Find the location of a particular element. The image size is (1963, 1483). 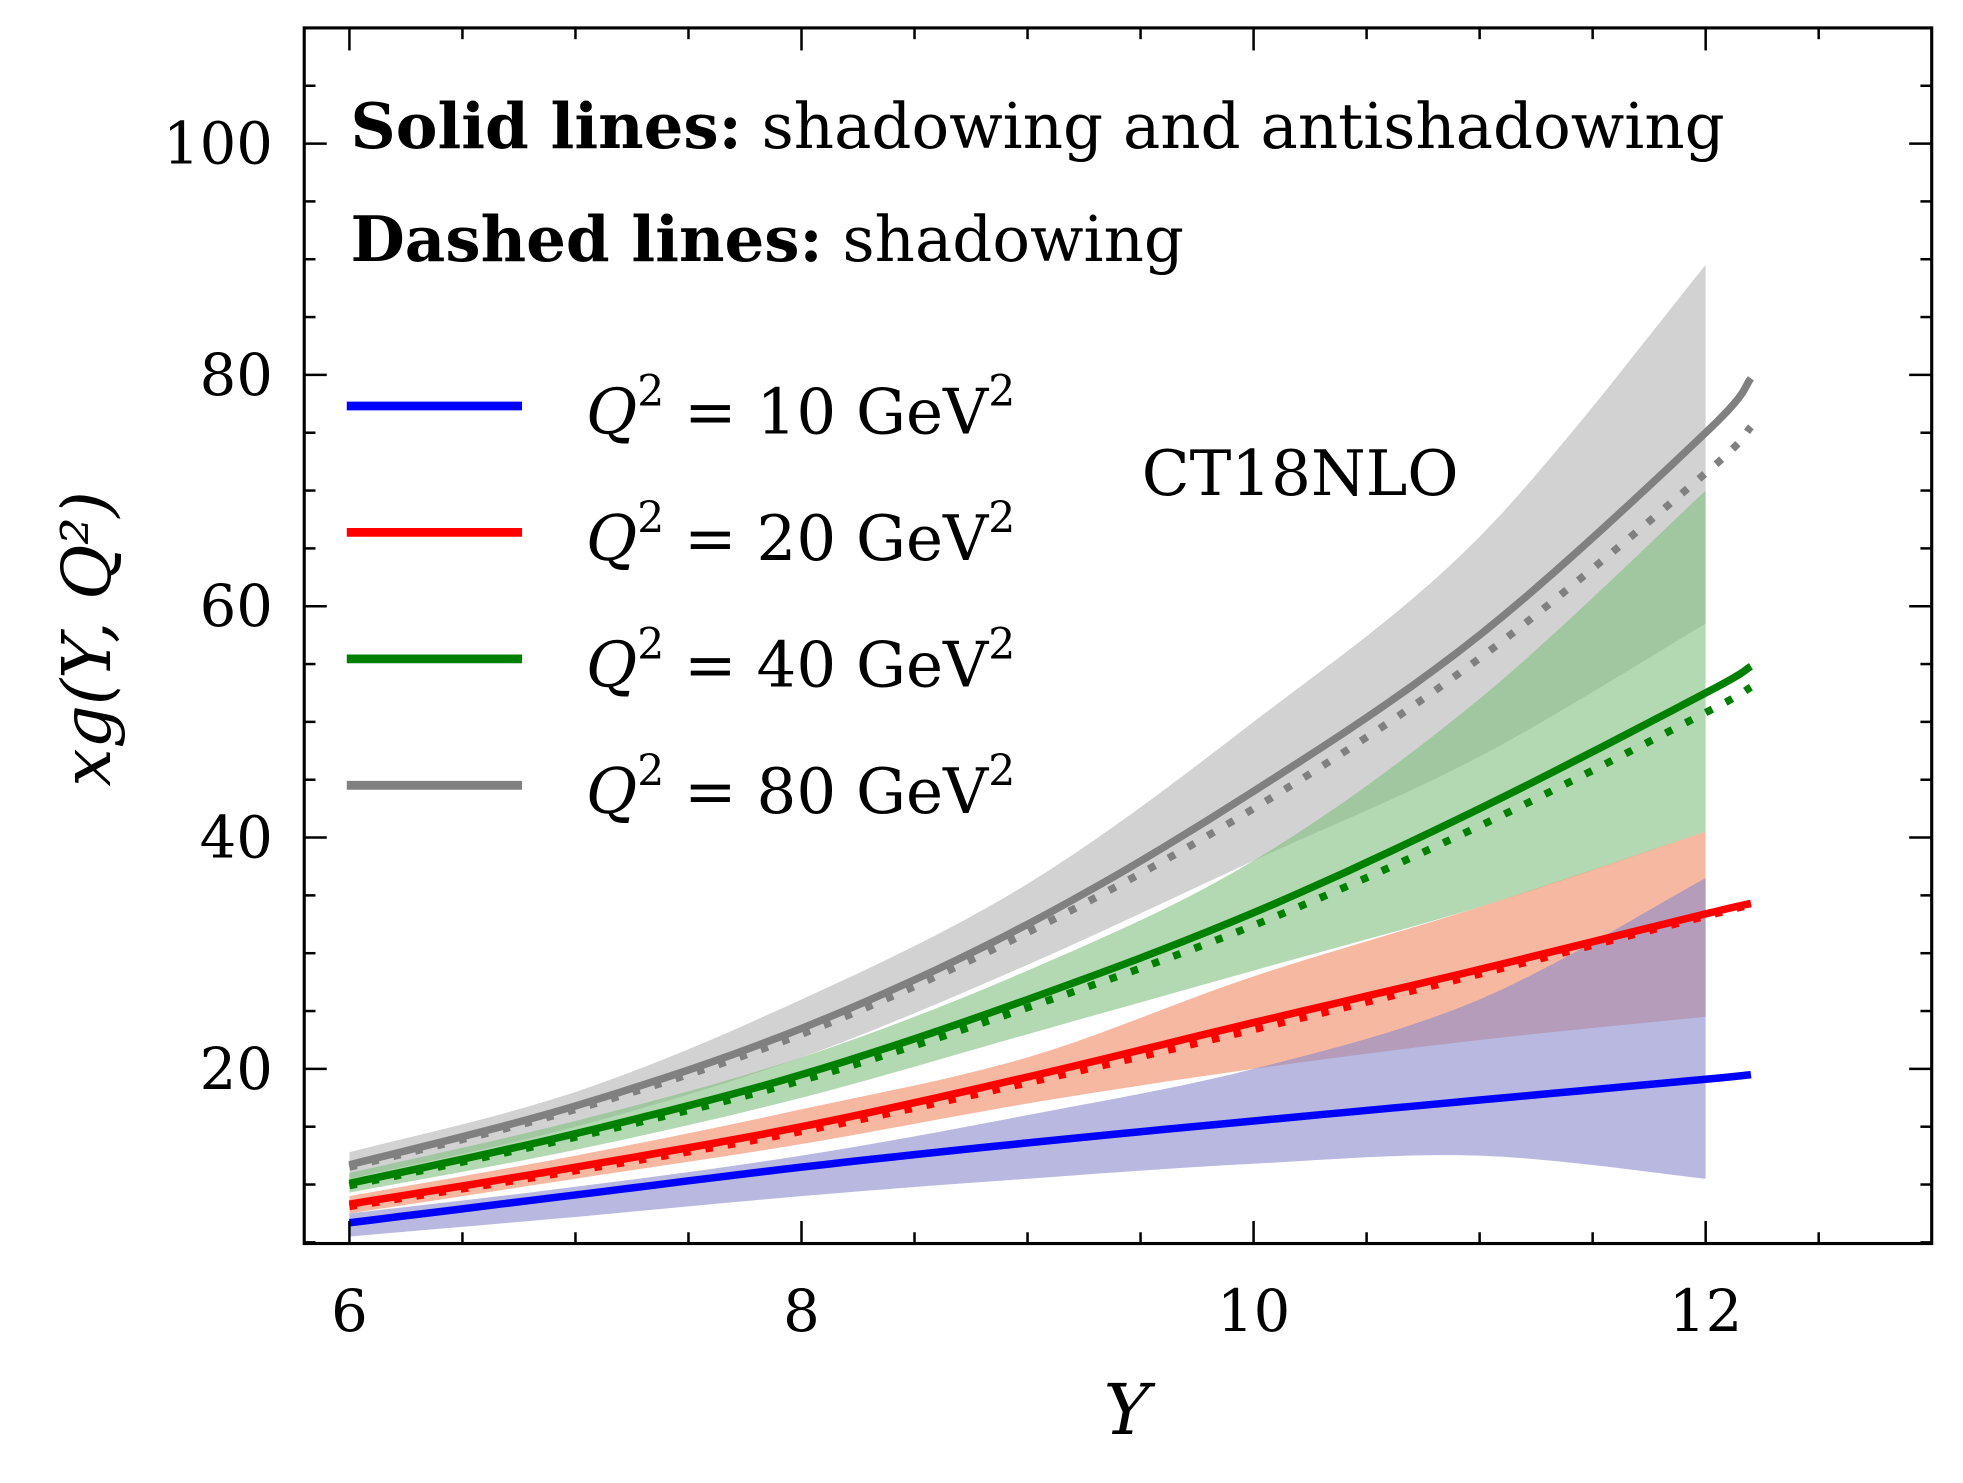

legend-item: Q2 = 80 GeV2 is located at coordinates (680, 787).